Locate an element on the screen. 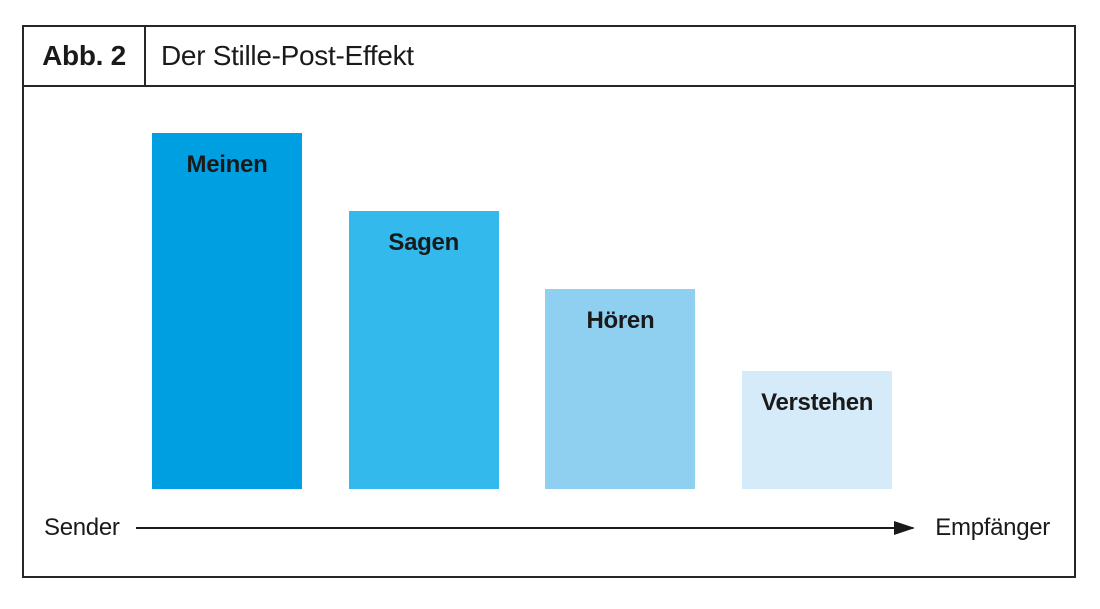  axis-label-sender: Sender is located at coordinates (82, 527).